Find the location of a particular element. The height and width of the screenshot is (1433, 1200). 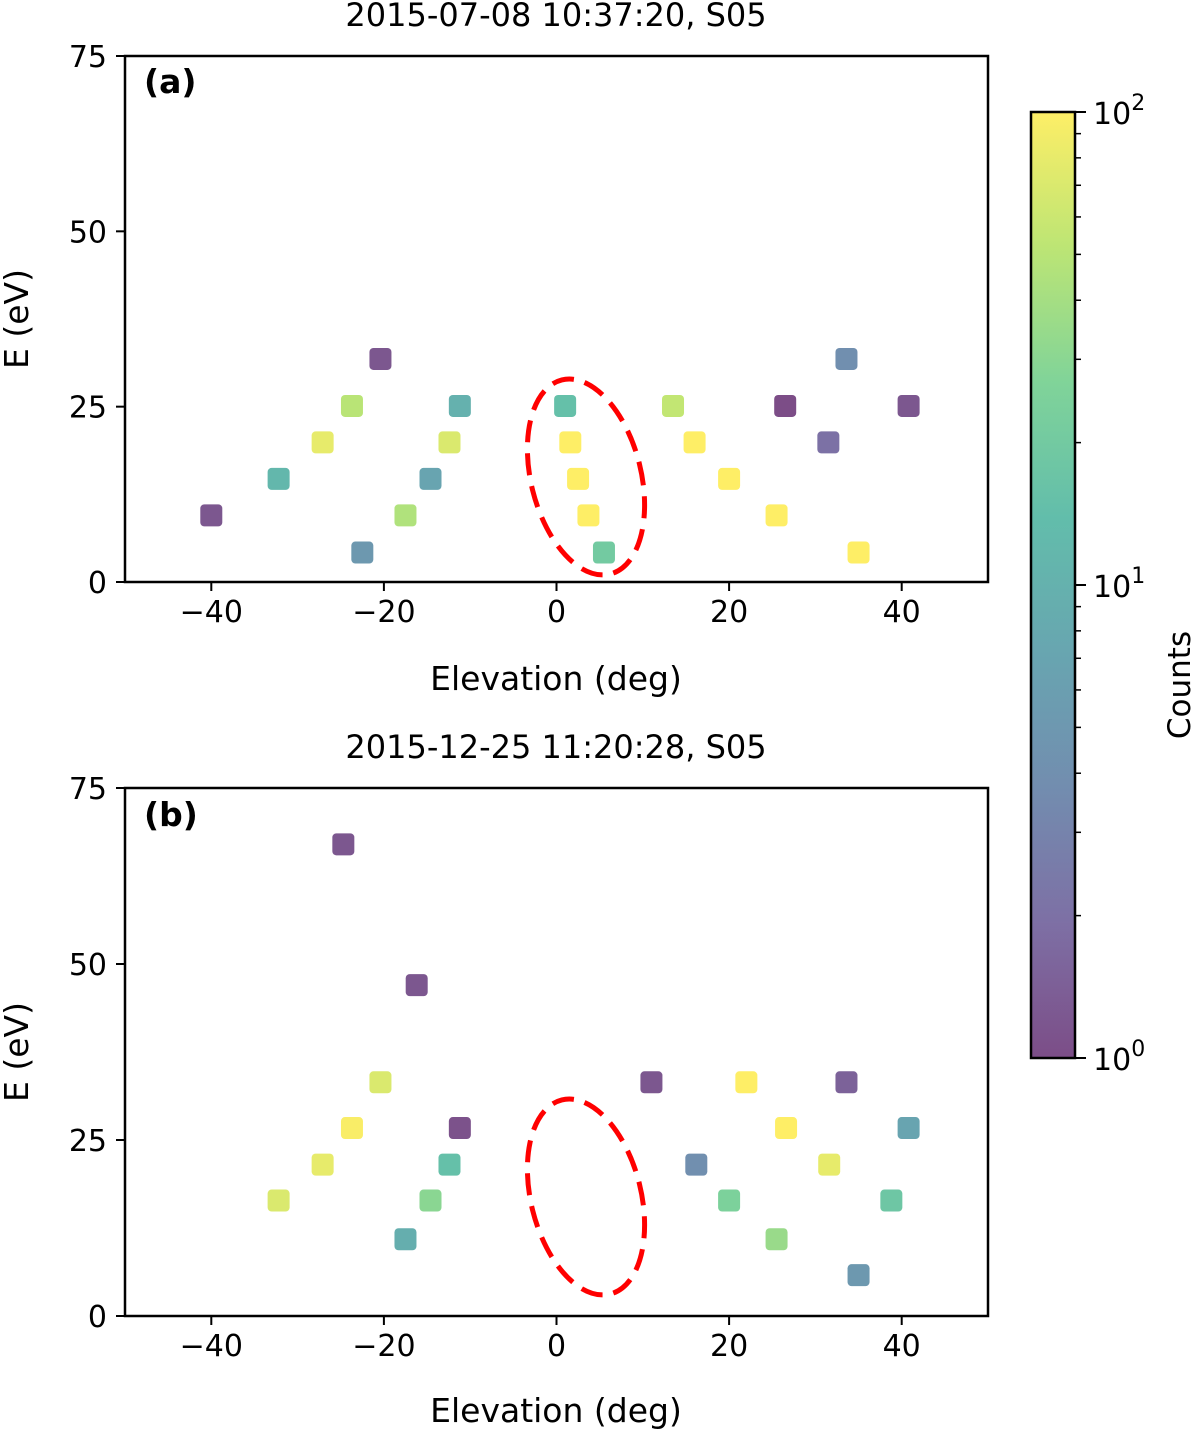

panel-b-x-axis: −40 −20 0 20 40 is located at coordinates (550, 1340).